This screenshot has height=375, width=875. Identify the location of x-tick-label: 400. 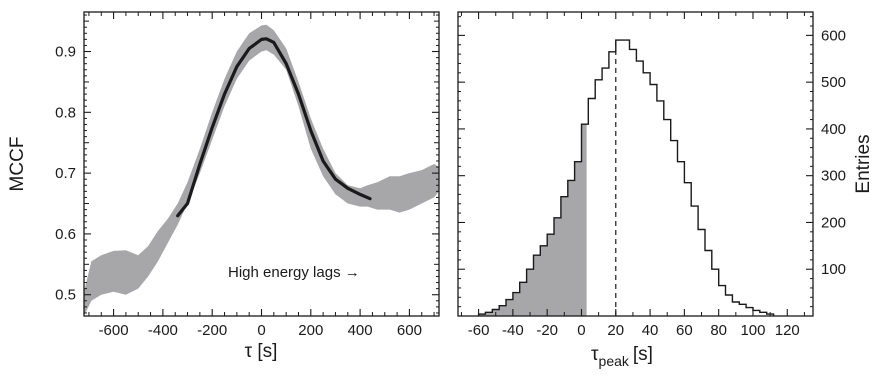
(360, 330).